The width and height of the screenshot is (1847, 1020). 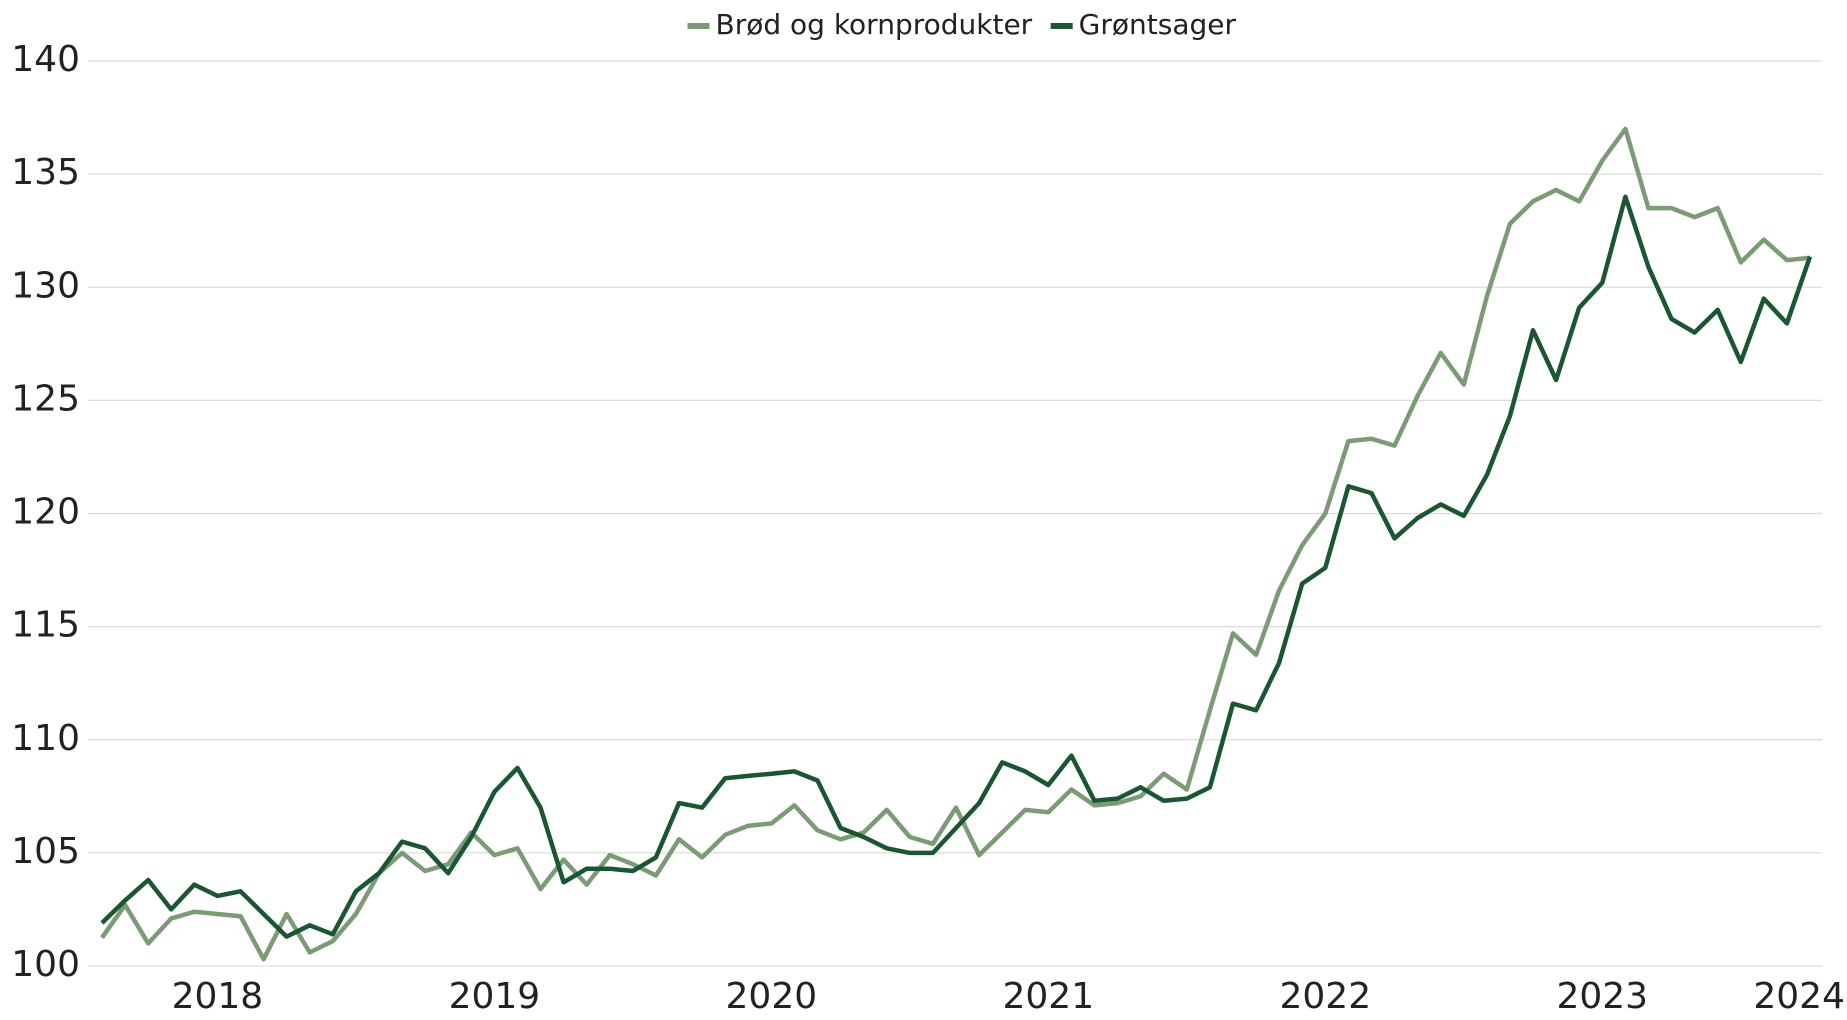 I want to click on x-tick-label: 2020, so click(x=772, y=996).